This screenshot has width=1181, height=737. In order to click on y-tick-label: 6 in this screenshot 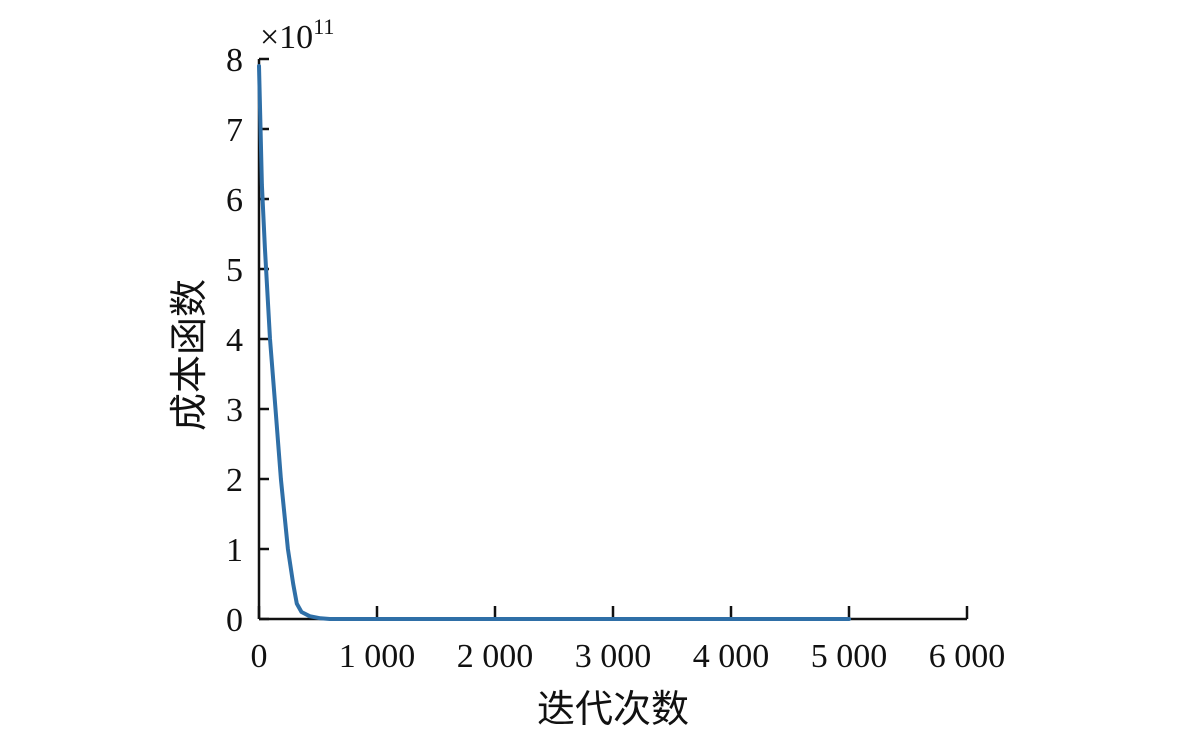, I will do `click(234, 200)`.